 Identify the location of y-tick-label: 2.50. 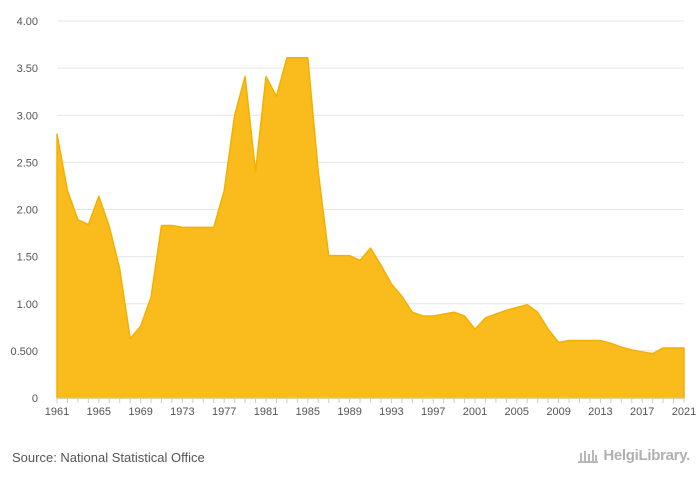
(27, 163).